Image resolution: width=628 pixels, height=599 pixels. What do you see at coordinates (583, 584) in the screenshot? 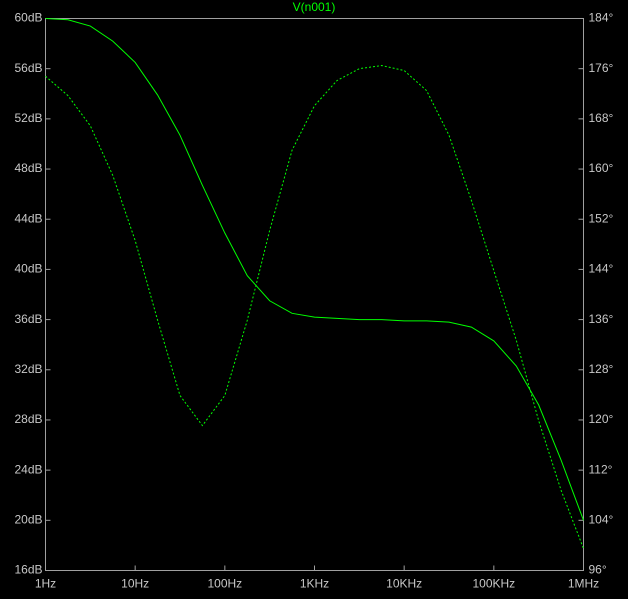
I see `x-tick-label: 1MHz` at bounding box center [583, 584].